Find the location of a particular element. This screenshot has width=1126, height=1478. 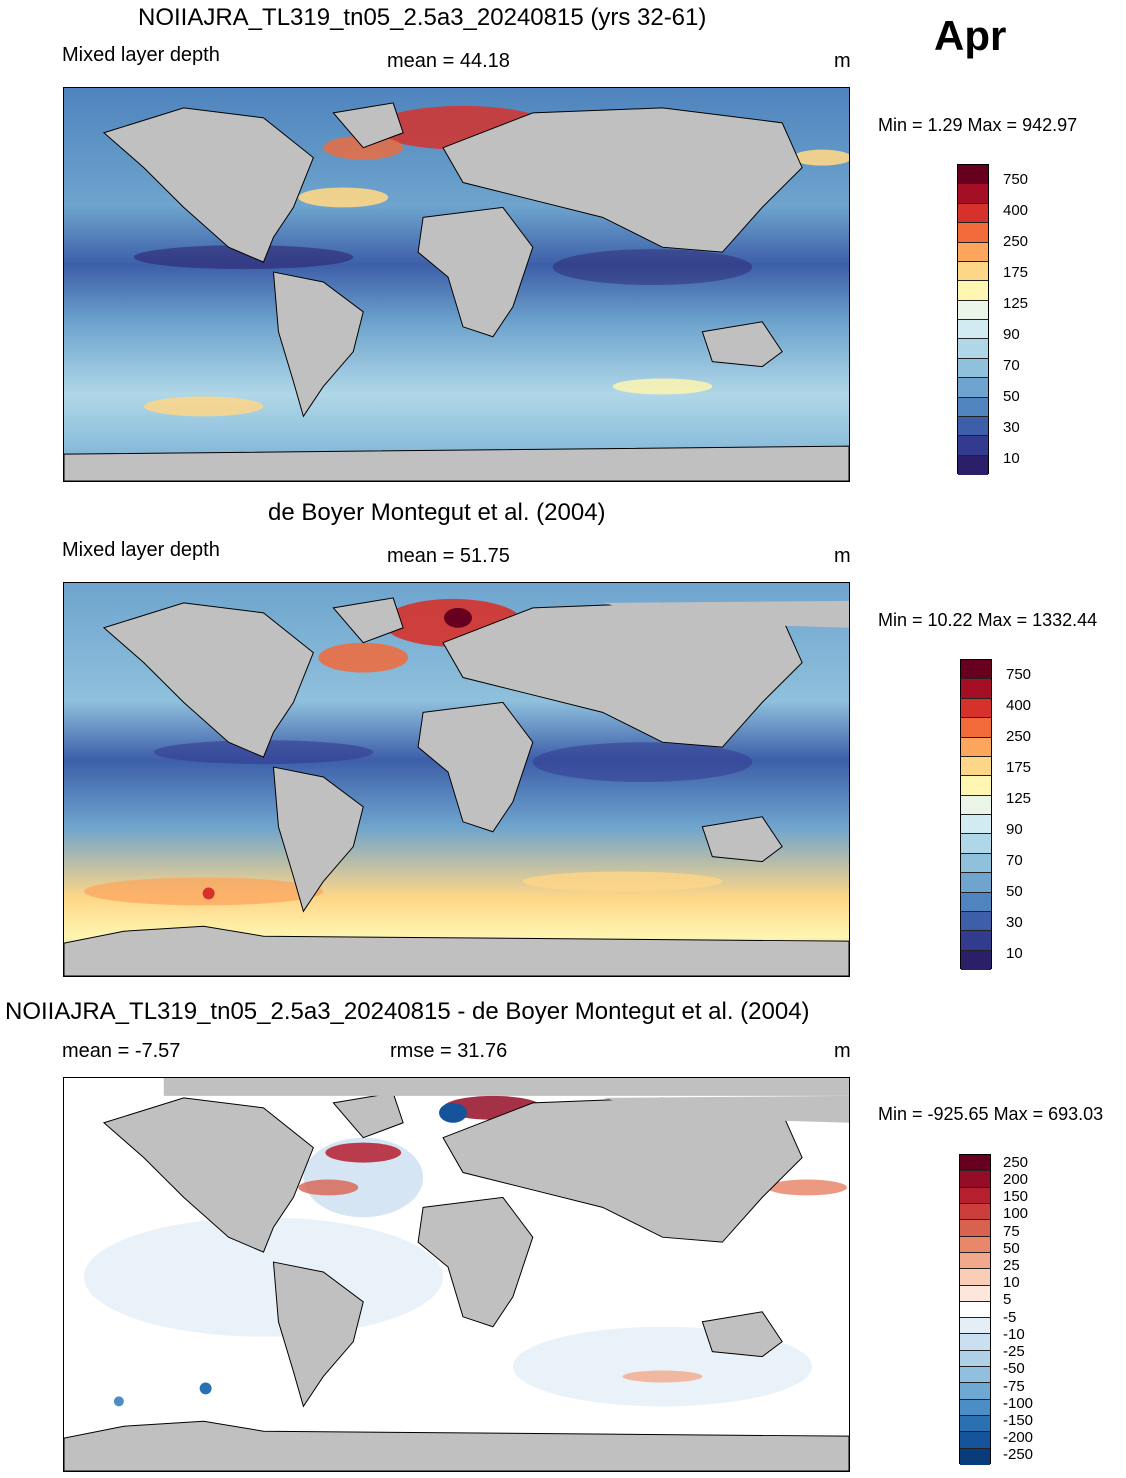

colorbar-tick-label: 70 is located at coordinates (1014, 860).